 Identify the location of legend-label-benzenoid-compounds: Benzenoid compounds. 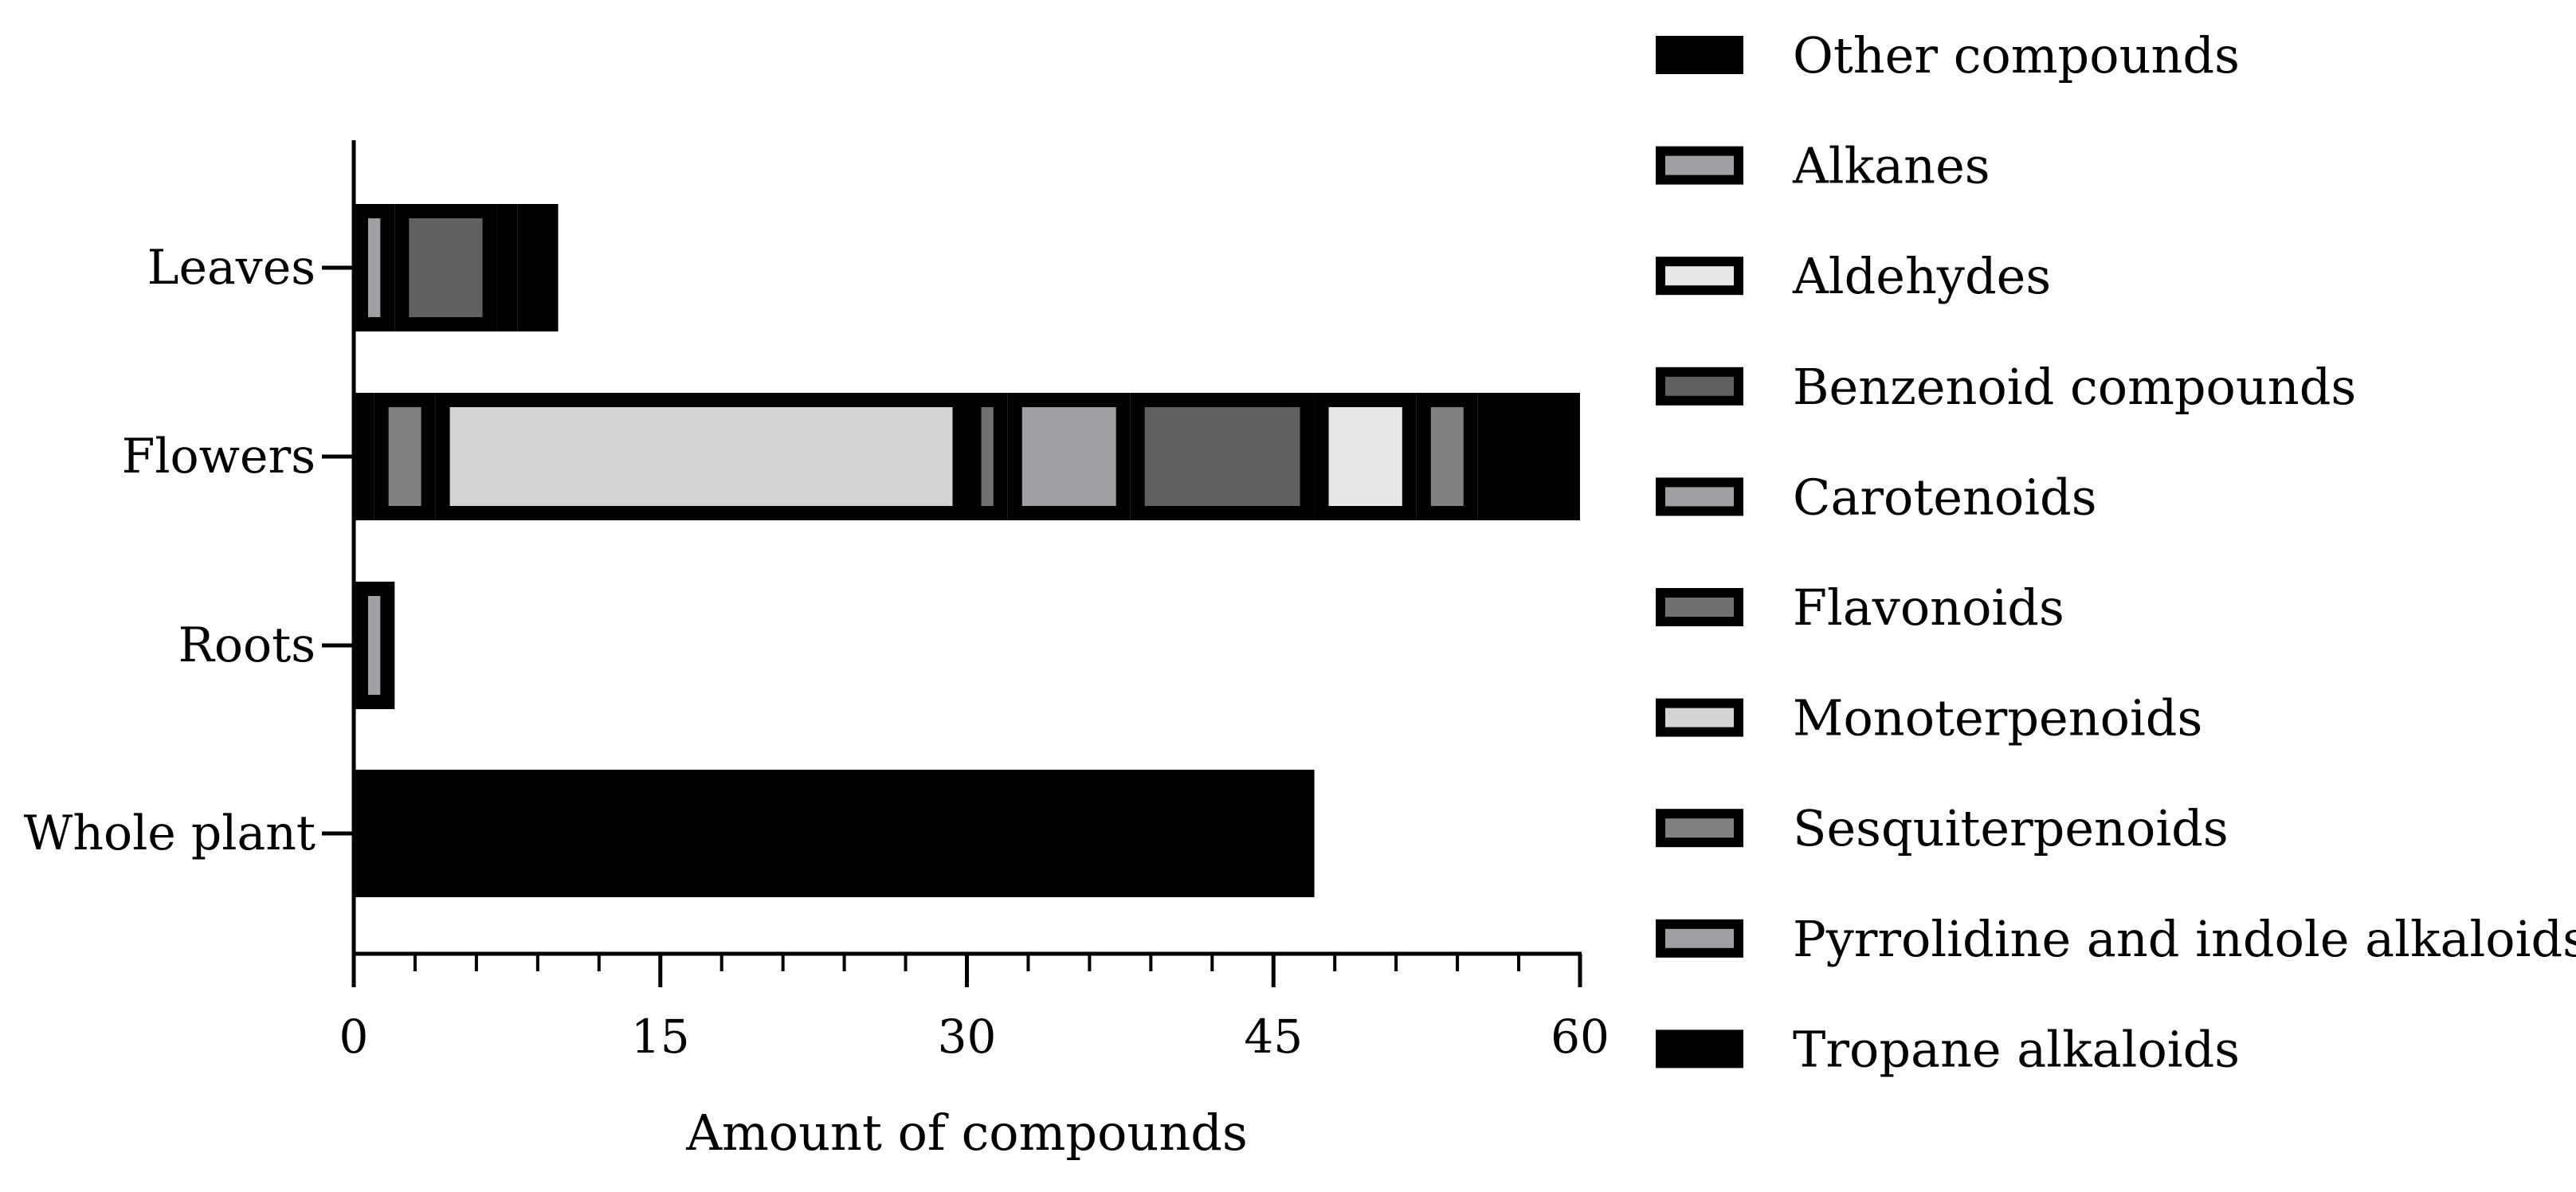
(2074, 387).